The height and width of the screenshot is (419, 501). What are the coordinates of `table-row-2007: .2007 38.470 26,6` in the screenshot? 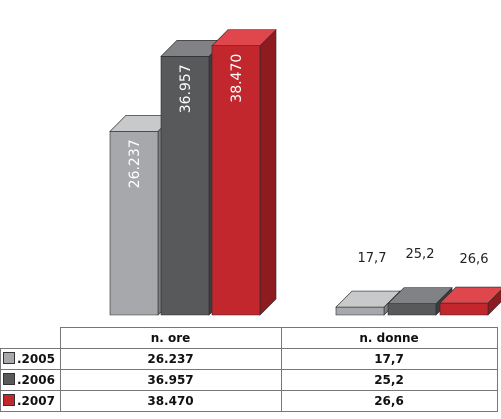 It's located at (249, 401).